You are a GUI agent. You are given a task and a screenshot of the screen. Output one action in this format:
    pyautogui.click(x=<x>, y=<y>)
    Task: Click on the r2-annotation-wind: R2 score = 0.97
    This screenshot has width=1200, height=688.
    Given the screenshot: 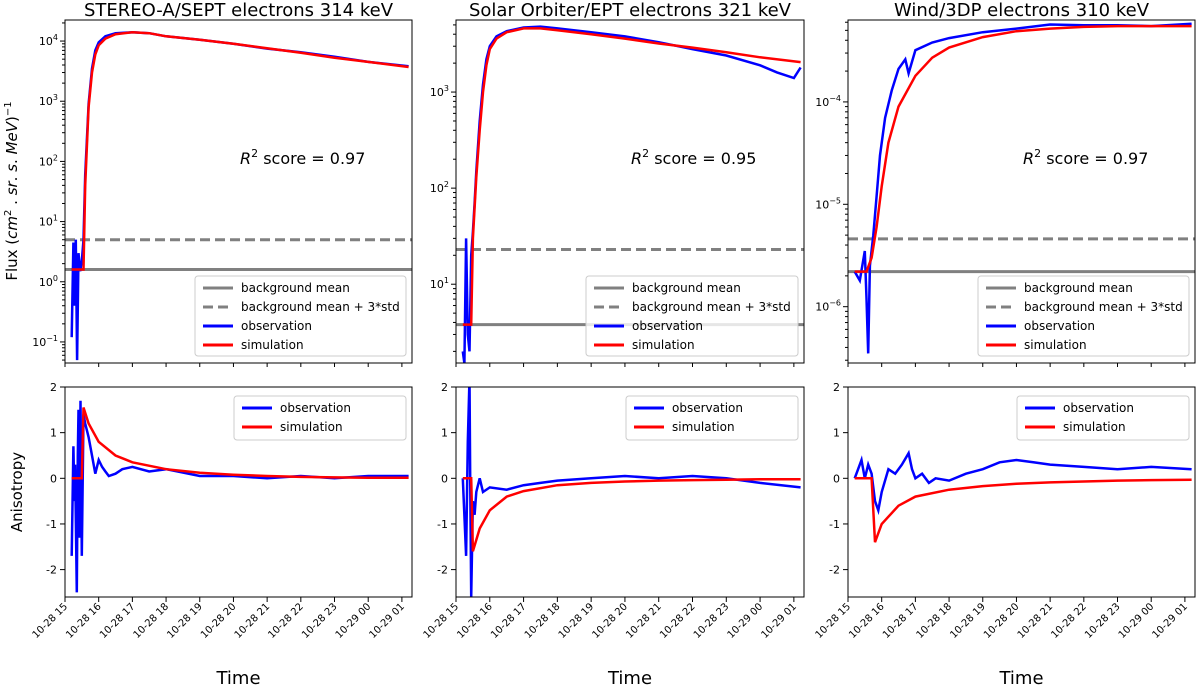 What is the action you would take?
    pyautogui.click(x=1085, y=157)
    